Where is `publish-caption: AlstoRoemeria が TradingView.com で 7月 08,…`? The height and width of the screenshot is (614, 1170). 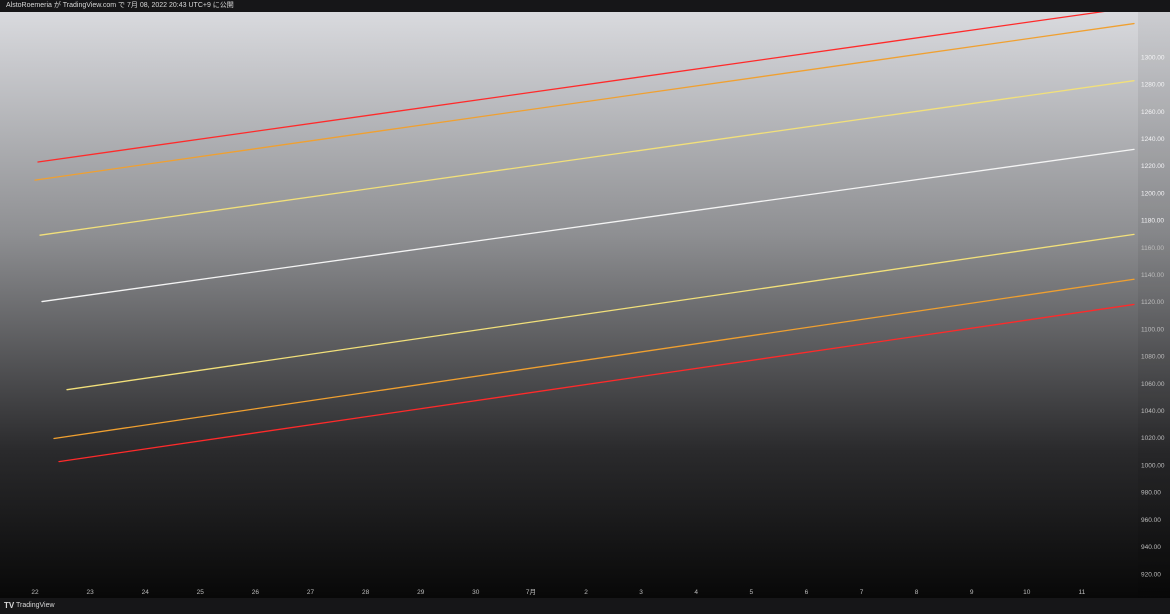 publish-caption: AlstoRoemeria が TradingView.com で 7月 08,… is located at coordinates (120, 5).